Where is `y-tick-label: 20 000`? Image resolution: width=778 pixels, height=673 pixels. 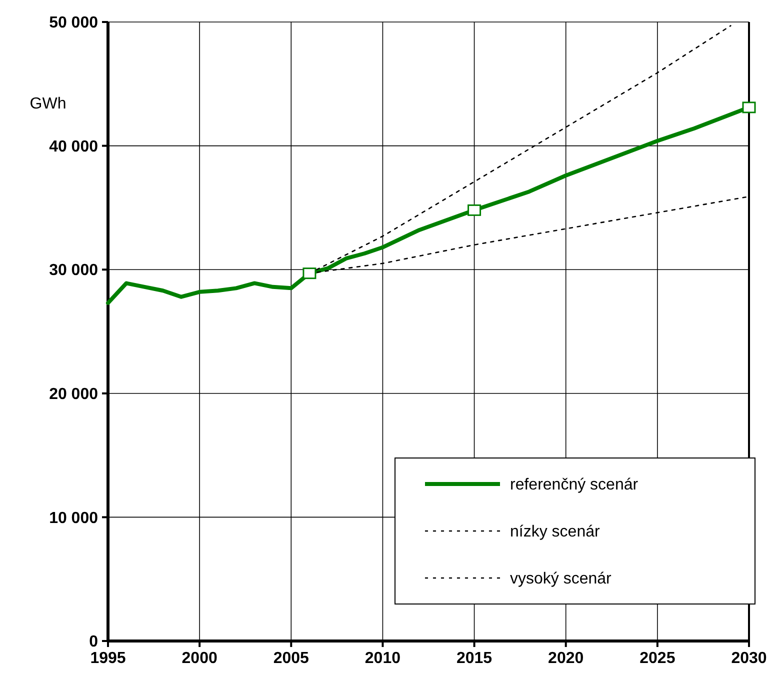
y-tick-label: 20 000 is located at coordinates (73, 394).